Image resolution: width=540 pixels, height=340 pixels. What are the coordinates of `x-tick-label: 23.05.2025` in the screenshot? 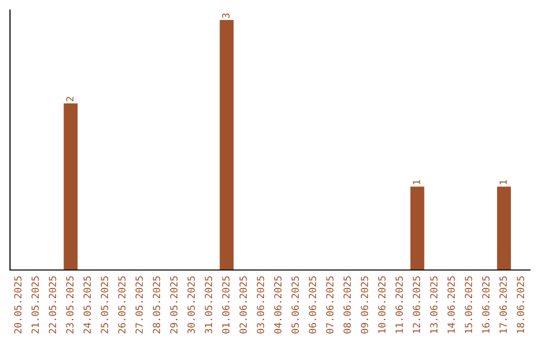 It's located at (70, 305).